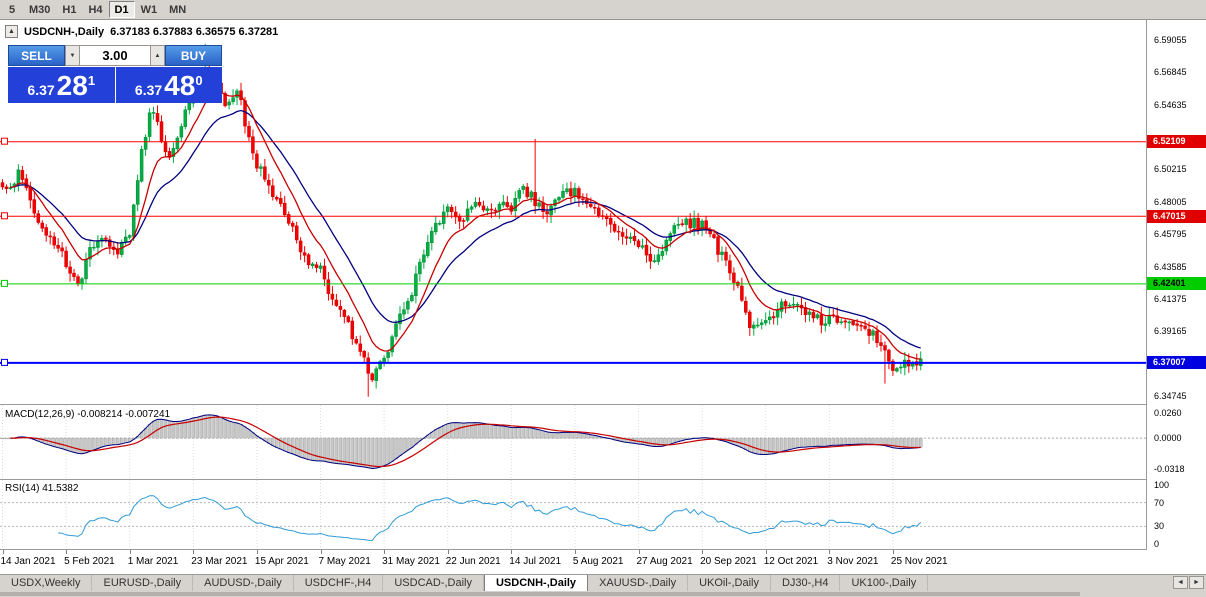 The image size is (1206, 597). Describe the element at coordinates (219, 561) in the screenshot. I see `time-axis-label: 23 Mar 2021` at that location.